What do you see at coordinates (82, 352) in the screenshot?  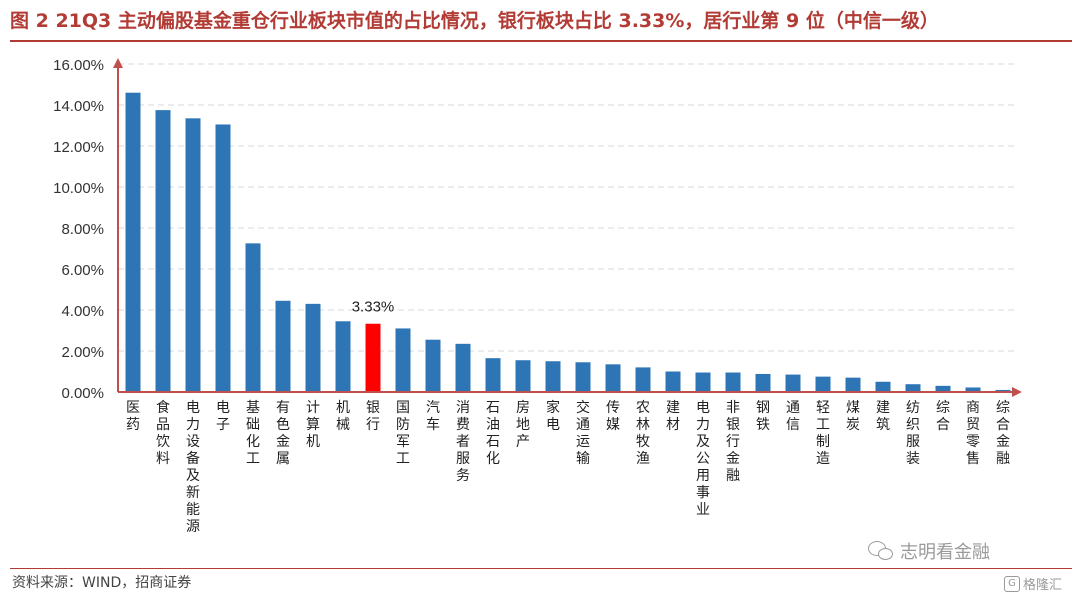 I see `y-tick-label: 2.00%` at bounding box center [82, 352].